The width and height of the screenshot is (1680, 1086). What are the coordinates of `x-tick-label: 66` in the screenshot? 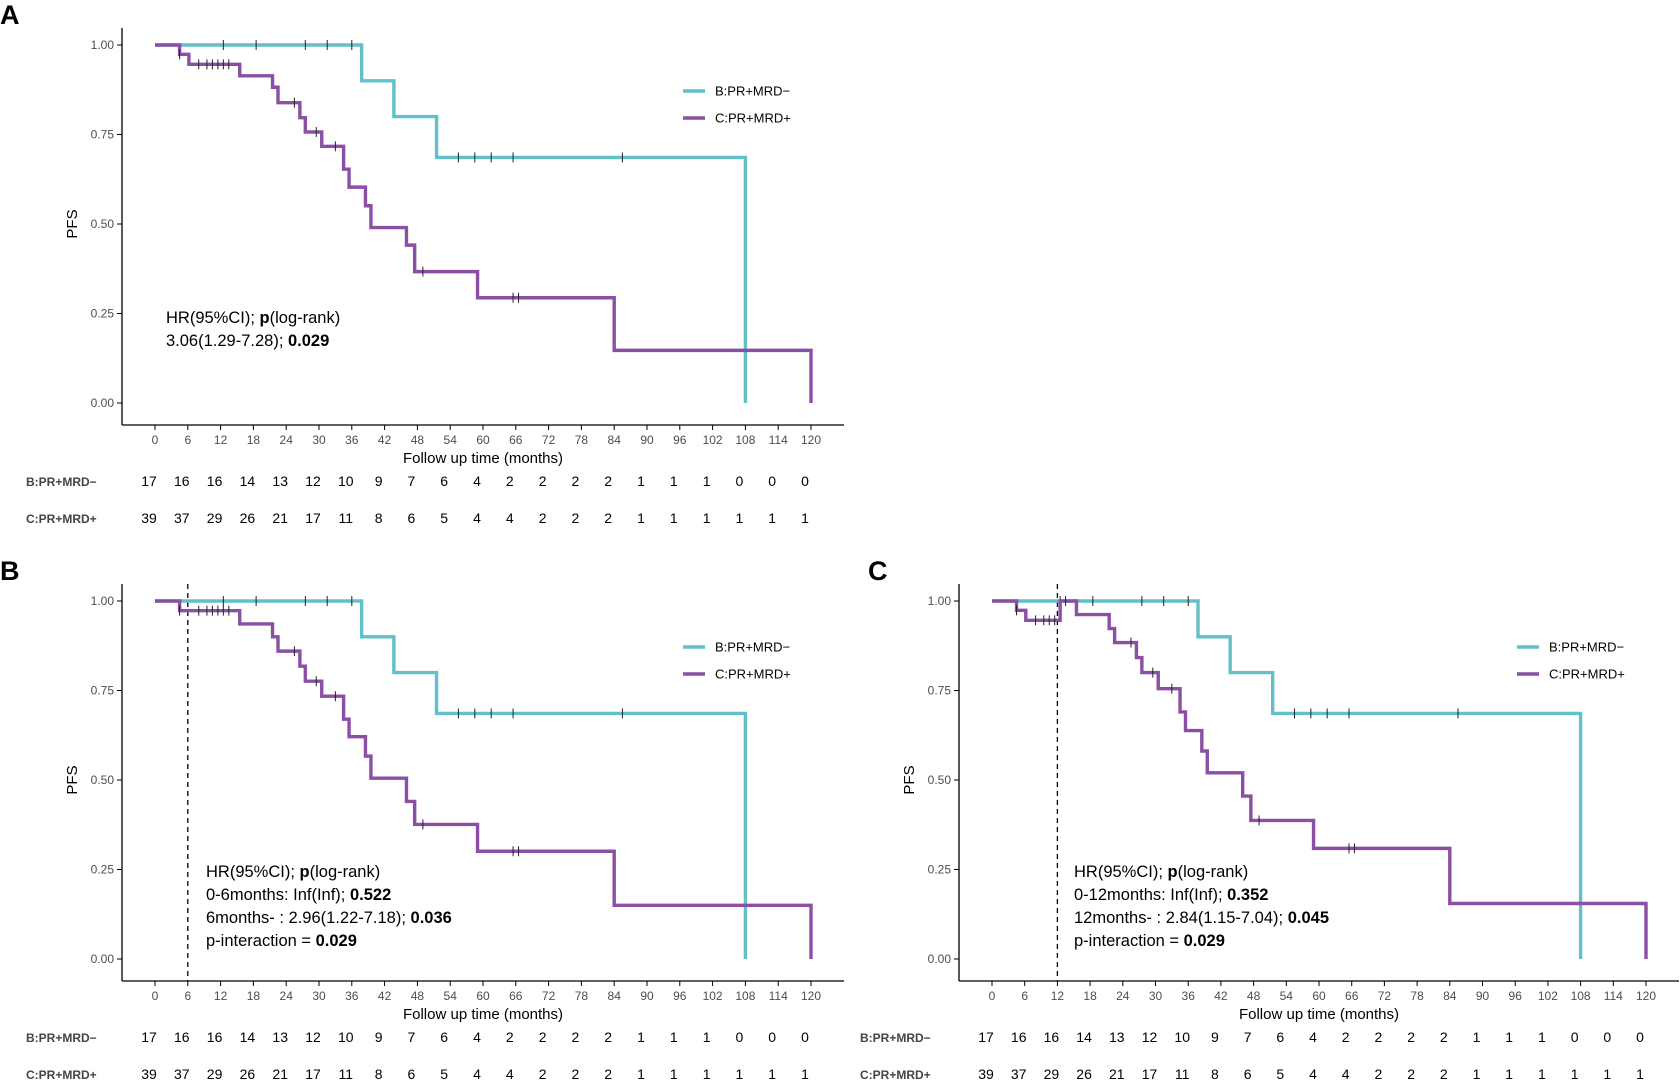 It's located at (1352, 996).